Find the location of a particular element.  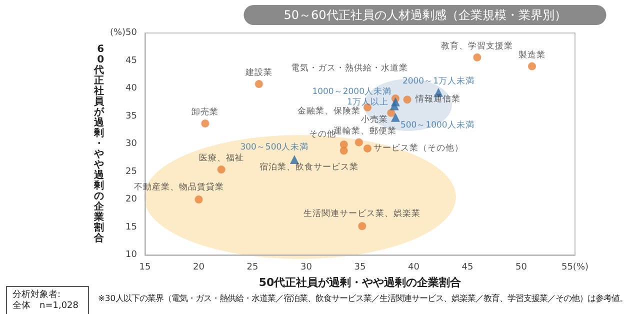

annotation: サービス業（その他） is located at coordinates (419, 148).